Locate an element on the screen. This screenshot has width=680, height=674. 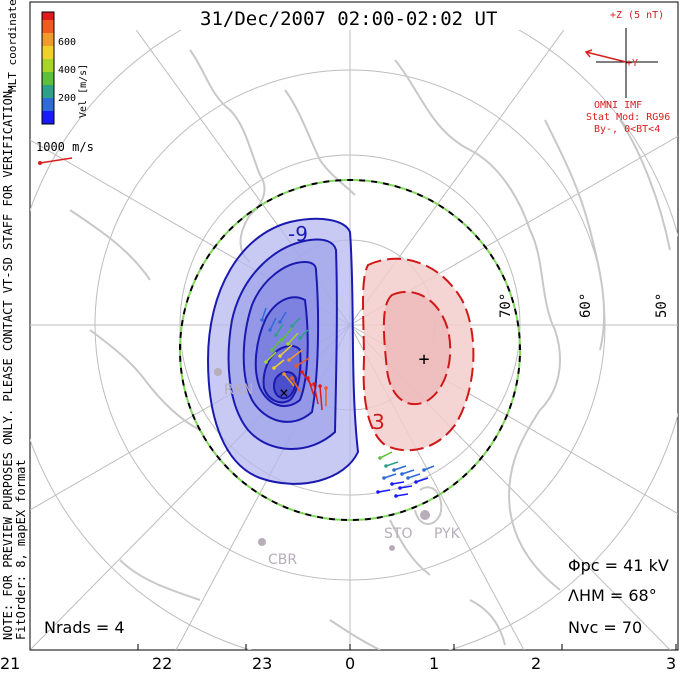
imf-y-label: +Y is located at coordinates (632, 63).